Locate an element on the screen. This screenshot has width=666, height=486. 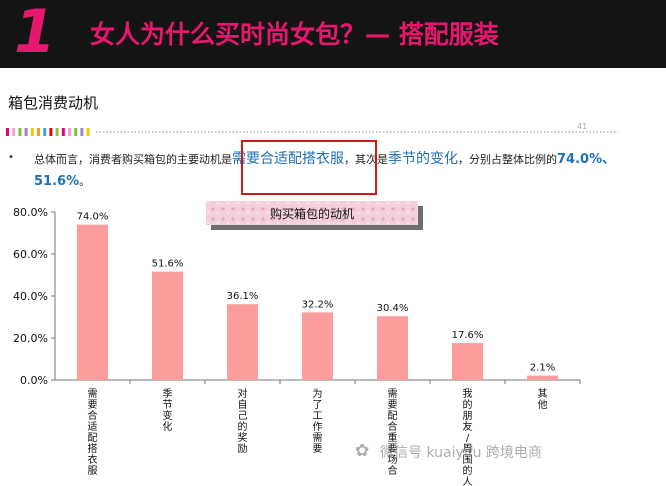
summary-text-2: ，其次是 is located at coordinates (366, 159).